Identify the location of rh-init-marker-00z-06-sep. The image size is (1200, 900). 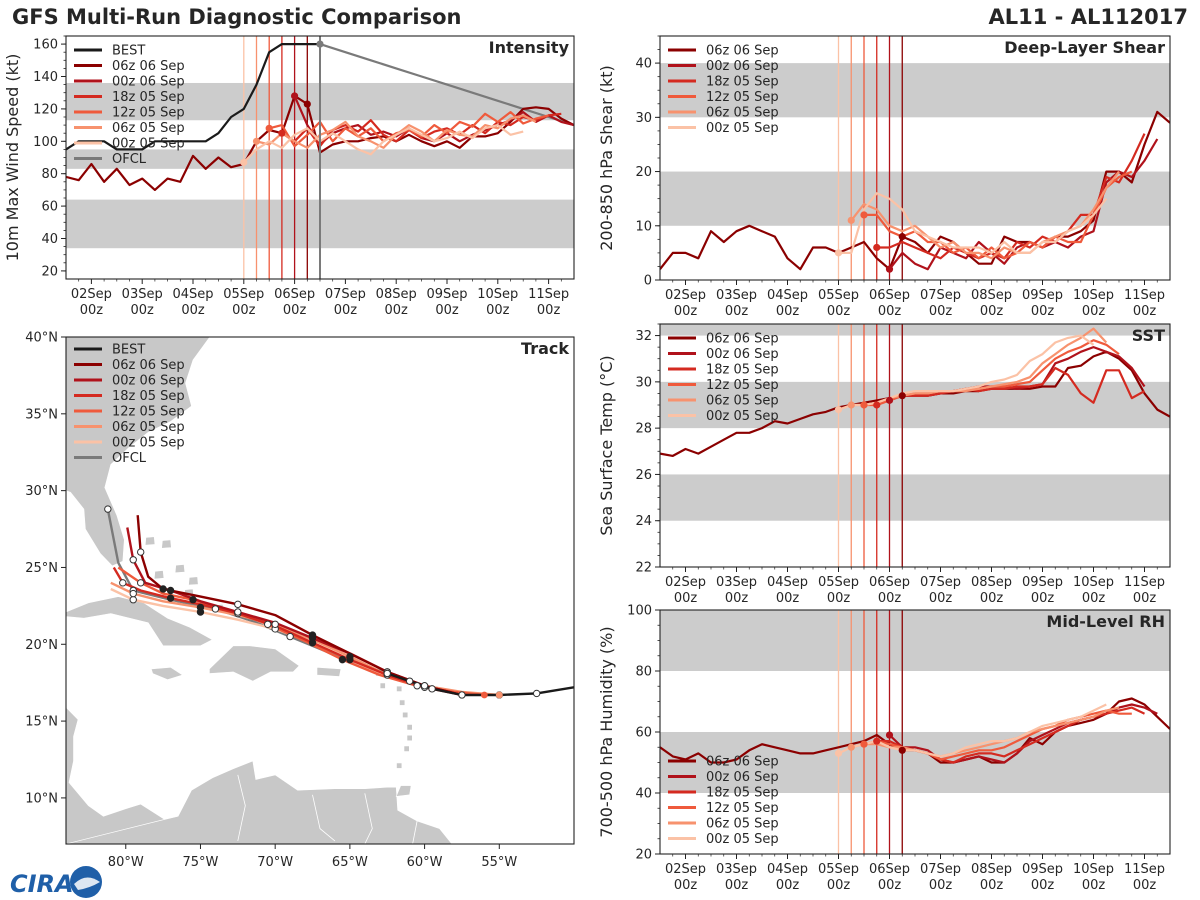
(889, 735).